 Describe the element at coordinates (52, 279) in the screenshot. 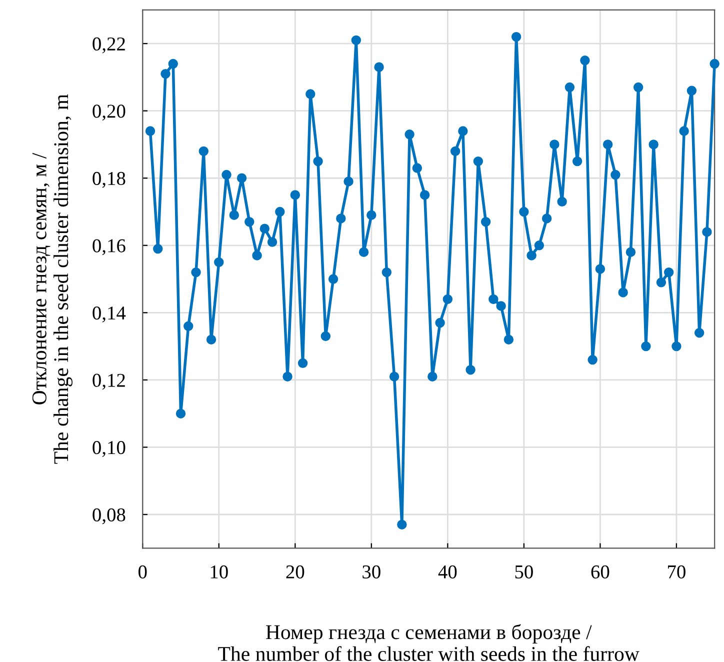

I see `y-axis-title: Отклонение гнезд семян, м / The change in the seed cluster dimension, m` at that location.